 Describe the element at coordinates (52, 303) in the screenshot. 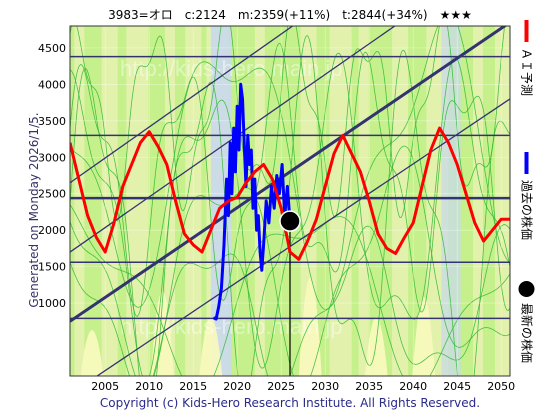

I see `y-tick-label: 1000` at that location.